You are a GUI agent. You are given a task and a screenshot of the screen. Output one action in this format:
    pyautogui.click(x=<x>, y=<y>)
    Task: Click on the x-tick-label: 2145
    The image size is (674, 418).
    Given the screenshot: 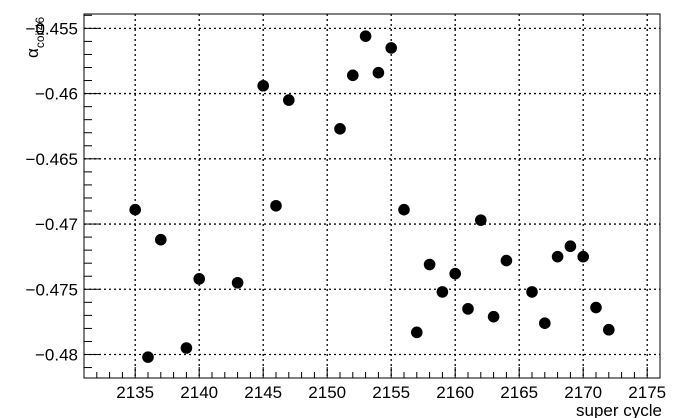 What is the action you would take?
    pyautogui.click(x=263, y=392)
    